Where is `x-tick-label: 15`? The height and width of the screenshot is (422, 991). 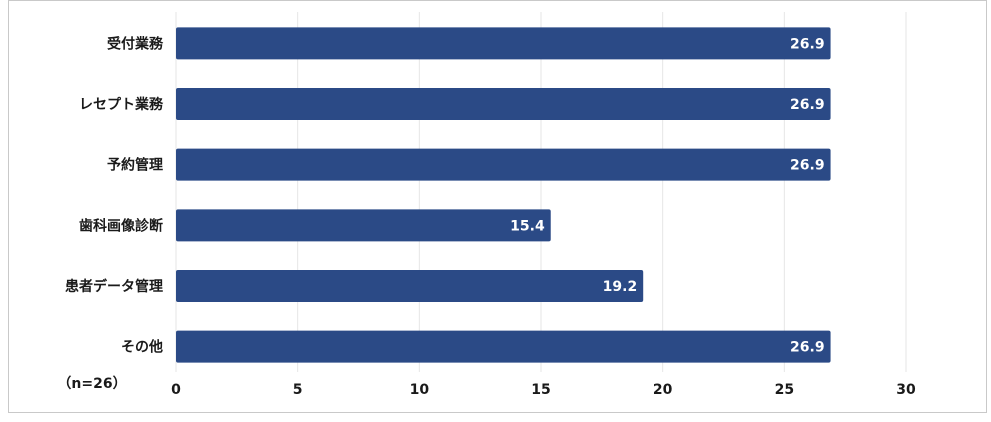
x-tick-label: 15 is located at coordinates (540, 390).